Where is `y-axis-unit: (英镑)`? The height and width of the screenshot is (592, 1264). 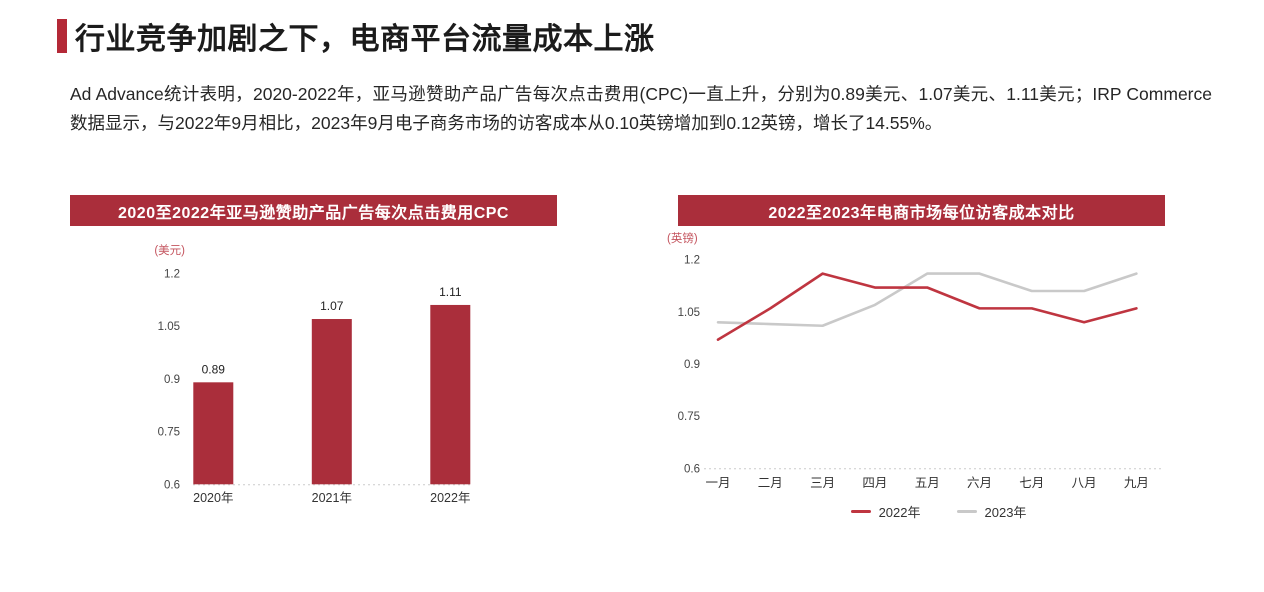
y-axis-unit: (英镑) is located at coordinates (682, 238).